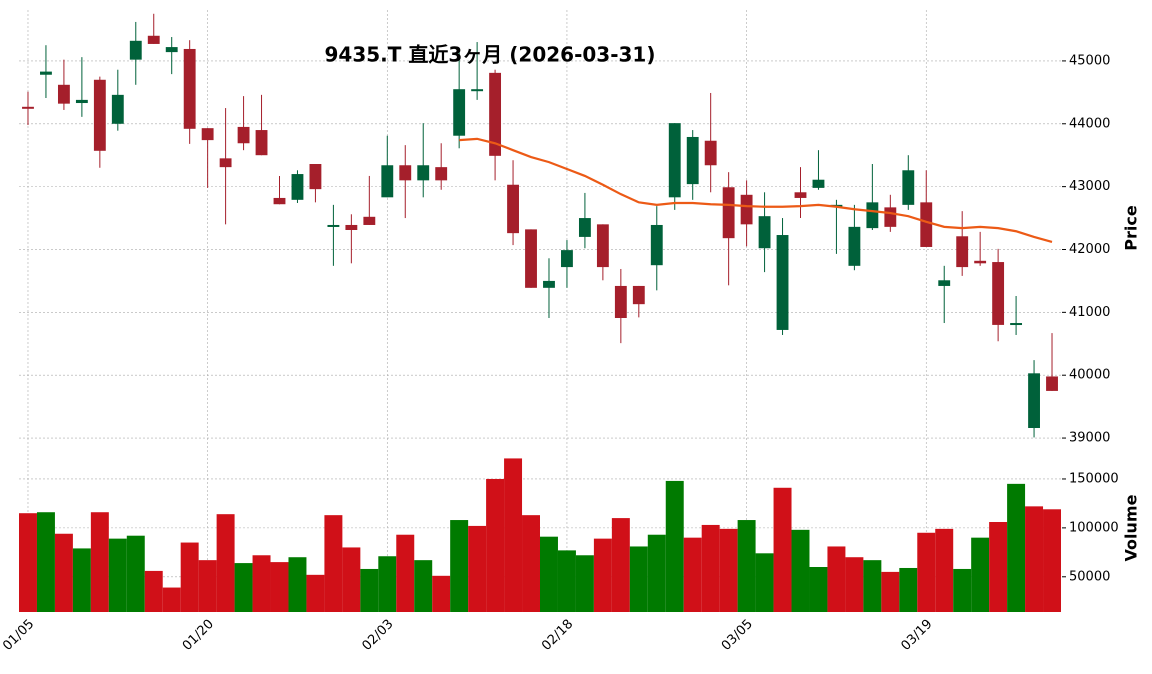 Image resolution: width=1152 pixels, height=674 pixels. Describe the element at coordinates (756, 190) in the screenshot. I see `moving-average-line` at that location.